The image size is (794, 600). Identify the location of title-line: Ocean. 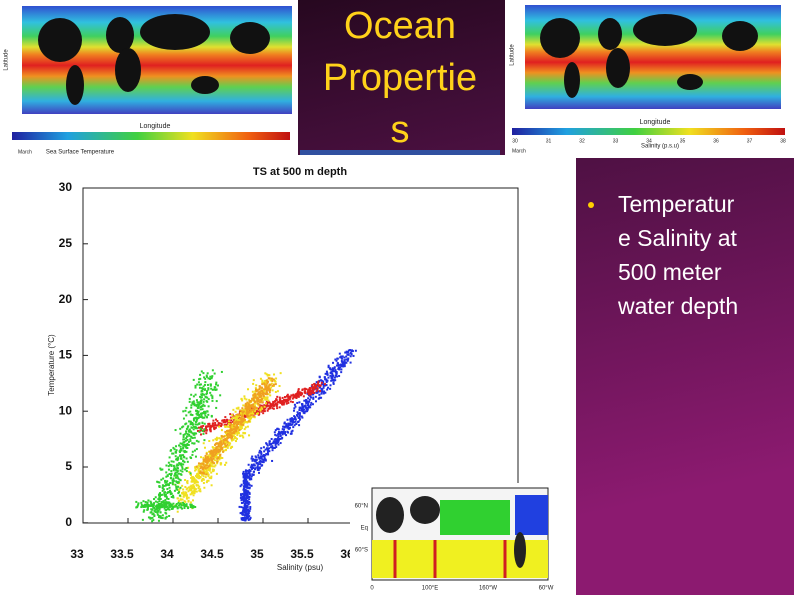
(400, 26).